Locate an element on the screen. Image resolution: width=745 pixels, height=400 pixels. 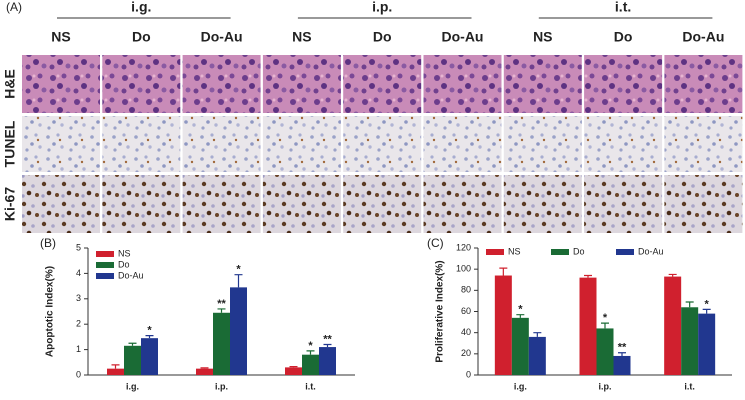
y-tick-label: 20 is located at coordinates (466, 353).